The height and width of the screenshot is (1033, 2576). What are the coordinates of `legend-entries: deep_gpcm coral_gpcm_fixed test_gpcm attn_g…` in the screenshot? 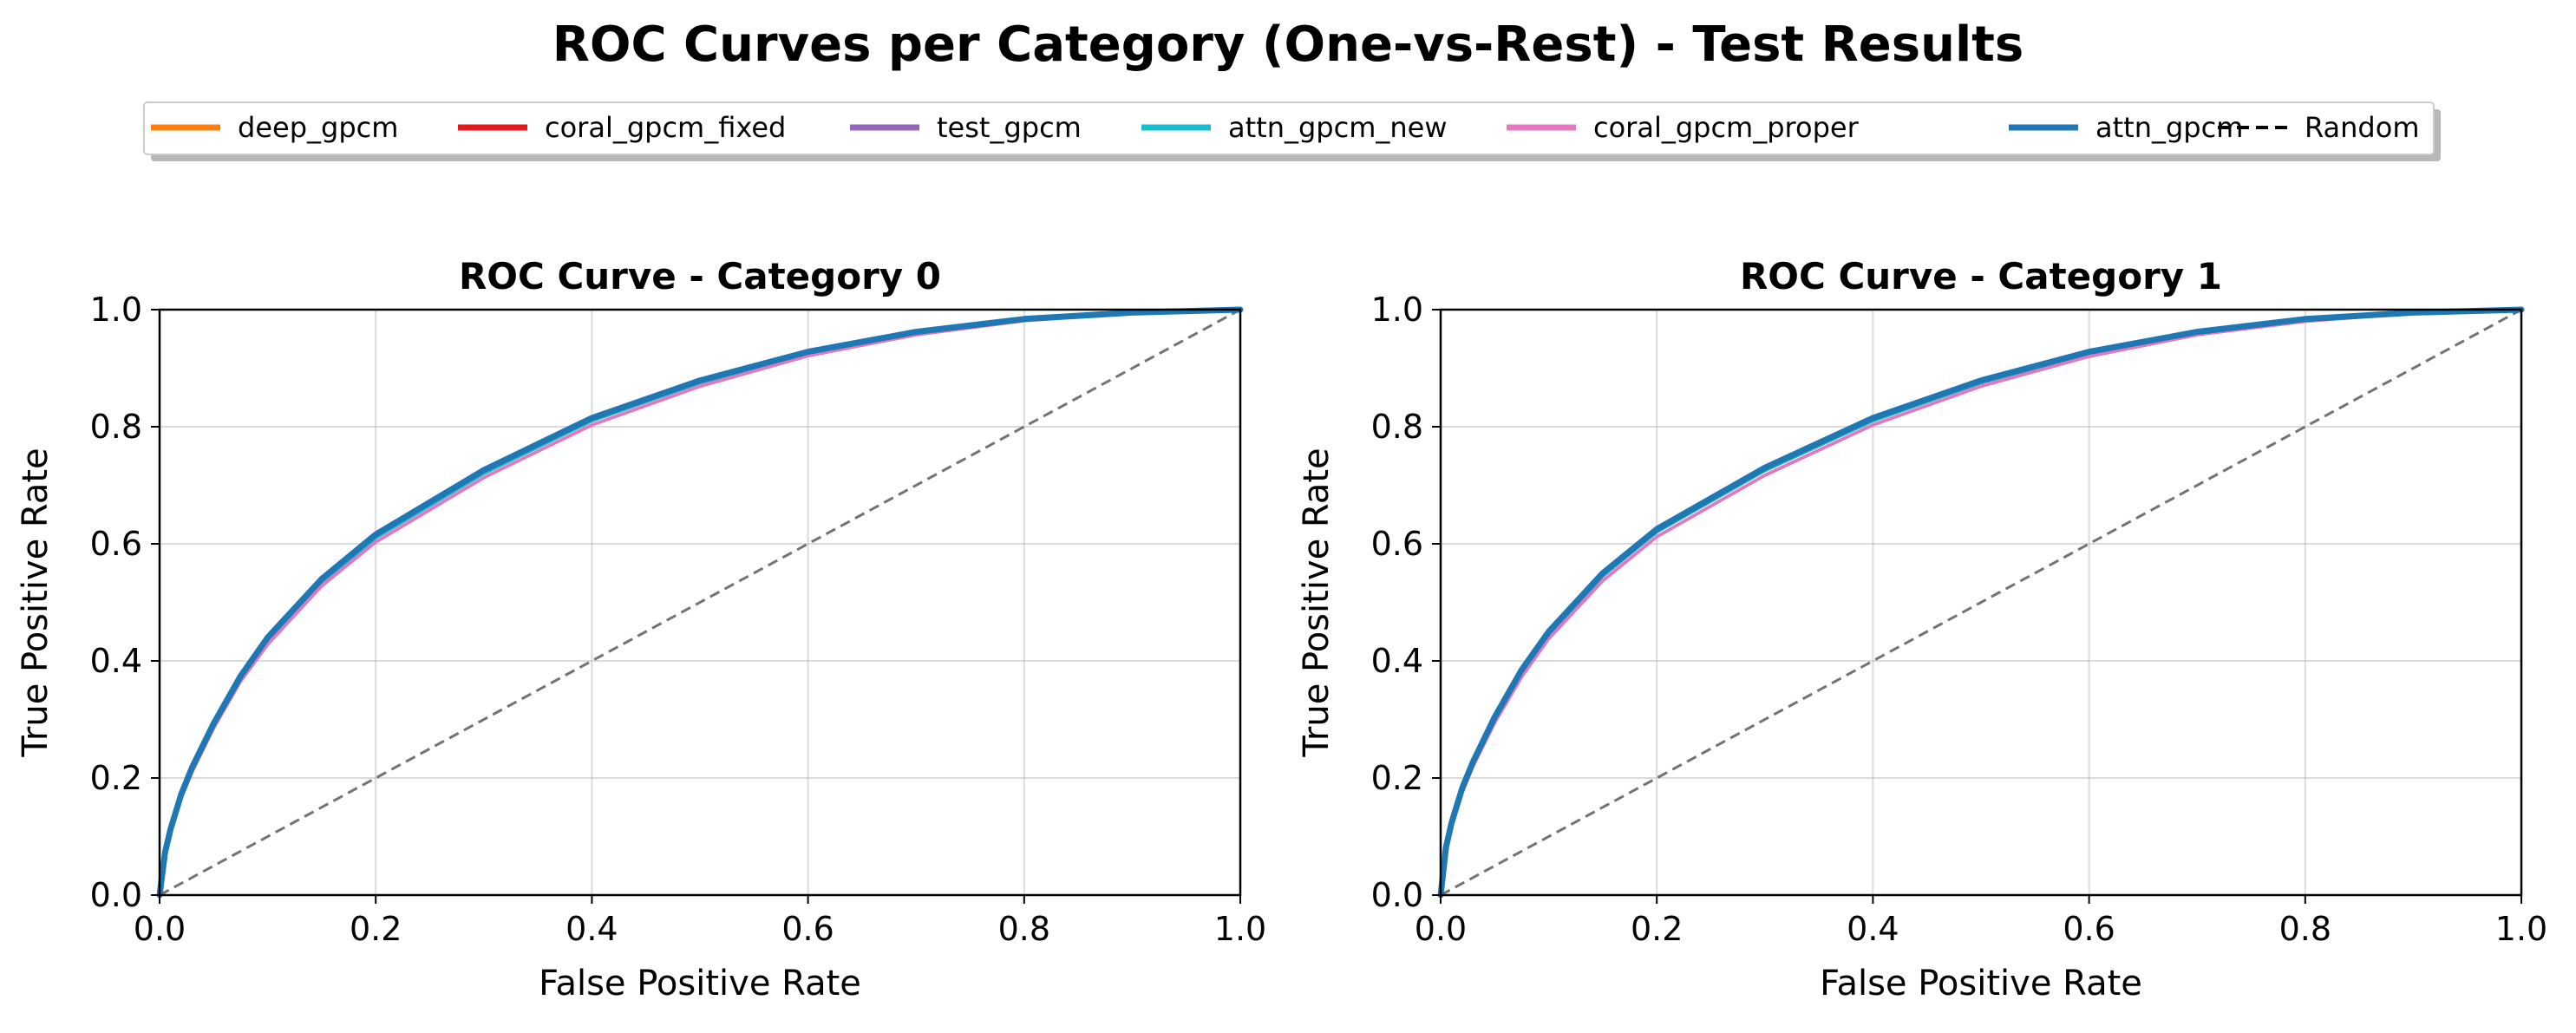 It's located at (1285, 127).